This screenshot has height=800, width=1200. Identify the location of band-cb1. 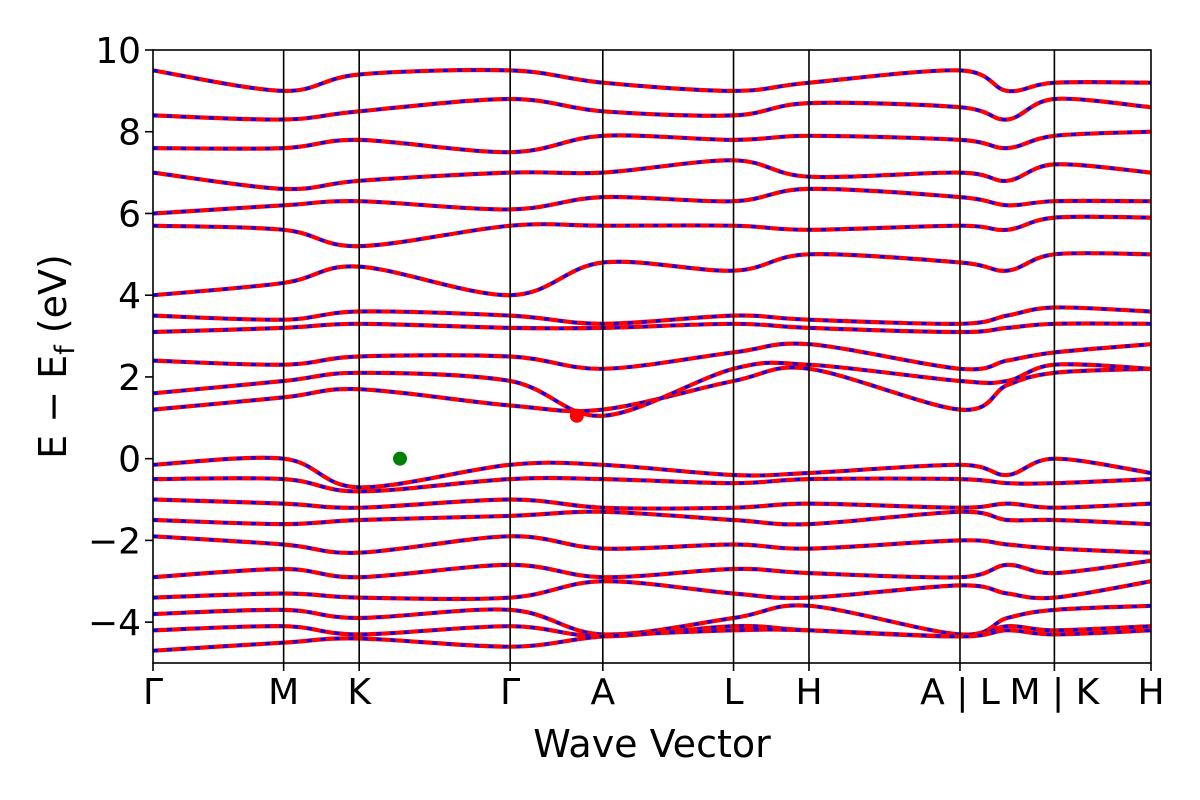
(652, 389).